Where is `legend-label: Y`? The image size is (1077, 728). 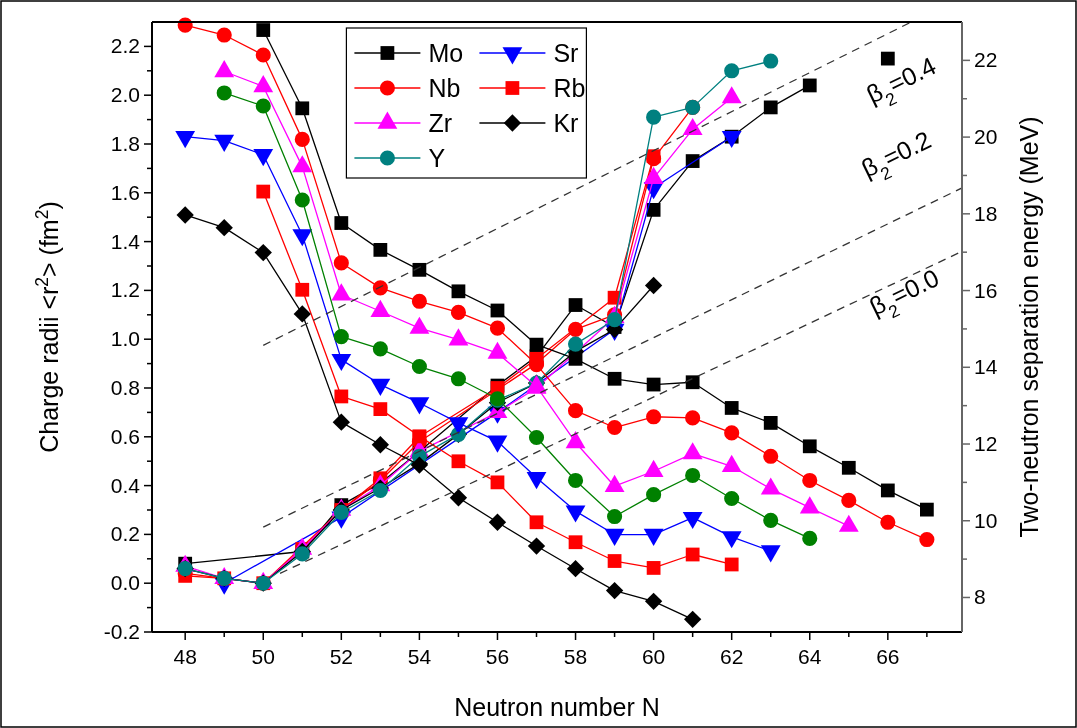
legend-label: Y is located at coordinates (437, 158).